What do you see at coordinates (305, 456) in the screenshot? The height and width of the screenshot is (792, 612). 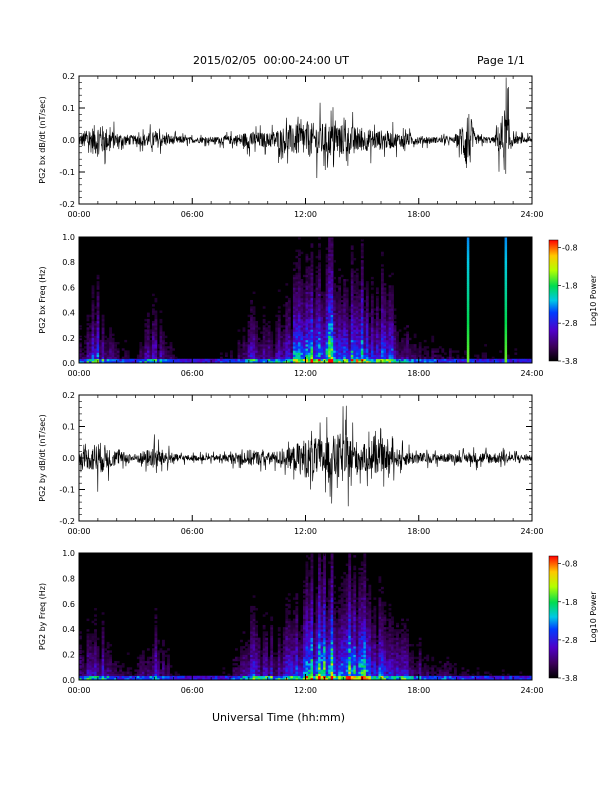 I see `waveform-line` at bounding box center [305, 456].